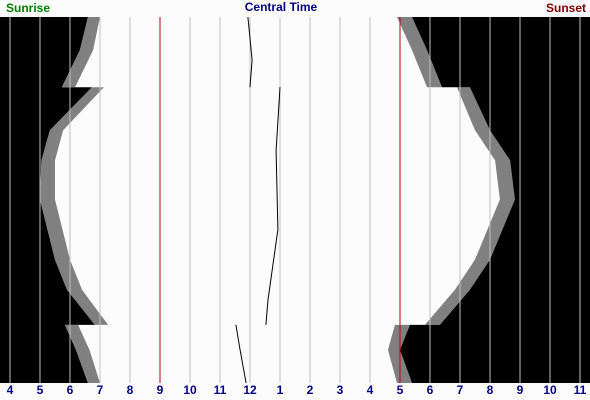 This screenshot has height=400, width=590. I want to click on right-label: Sunset, so click(566, 8).